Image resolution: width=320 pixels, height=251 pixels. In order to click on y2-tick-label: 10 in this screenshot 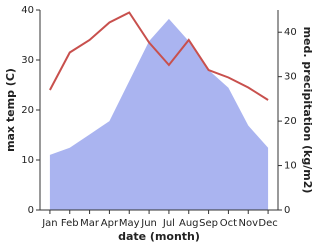, I will do `click(290, 166)`.